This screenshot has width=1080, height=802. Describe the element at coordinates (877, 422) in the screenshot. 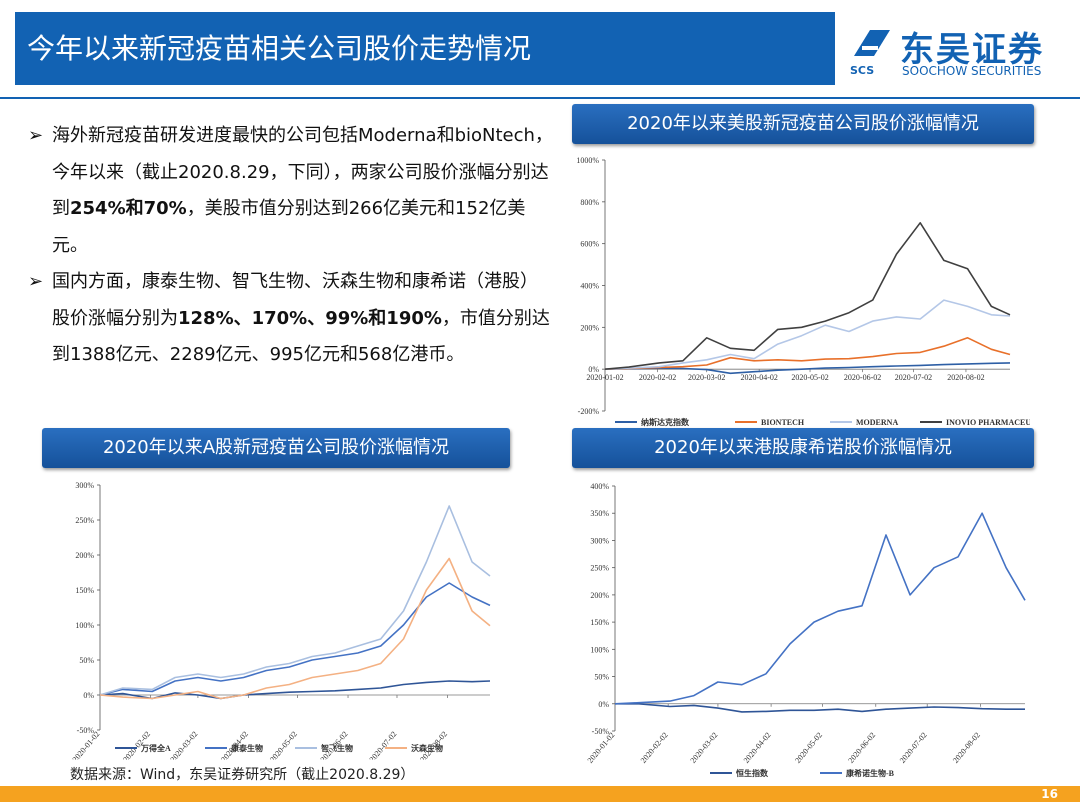

I see `legend-label: MODERNA` at that location.